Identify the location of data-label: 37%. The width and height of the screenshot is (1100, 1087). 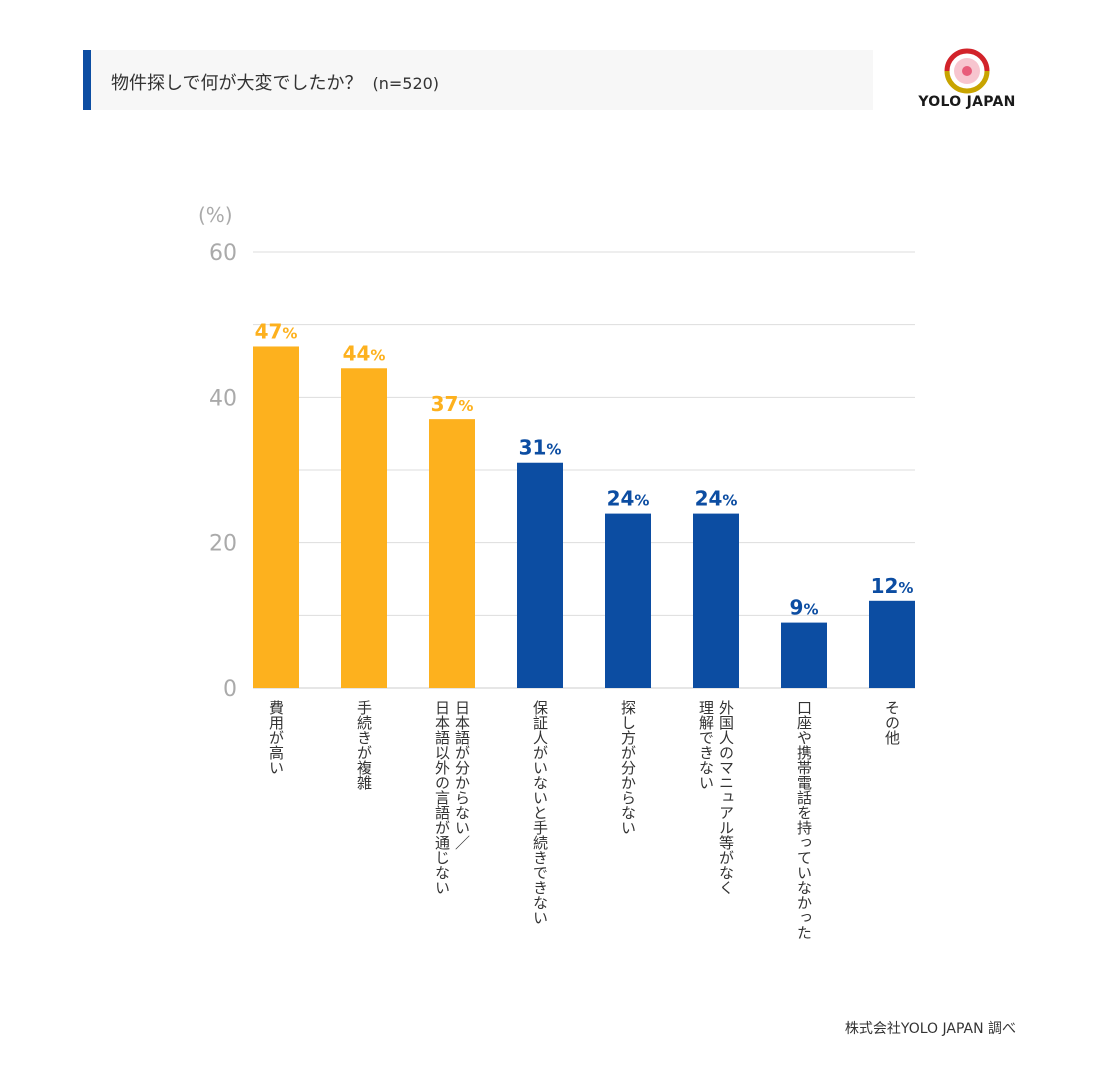
(452, 404).